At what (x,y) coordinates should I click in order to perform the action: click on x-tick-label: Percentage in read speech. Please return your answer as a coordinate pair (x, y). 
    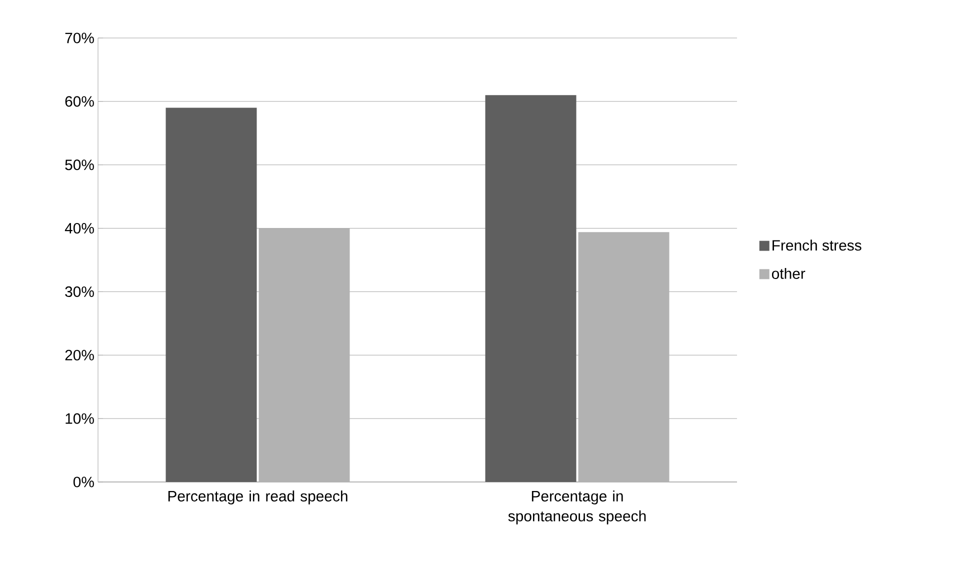
    Looking at the image, I should click on (258, 497).